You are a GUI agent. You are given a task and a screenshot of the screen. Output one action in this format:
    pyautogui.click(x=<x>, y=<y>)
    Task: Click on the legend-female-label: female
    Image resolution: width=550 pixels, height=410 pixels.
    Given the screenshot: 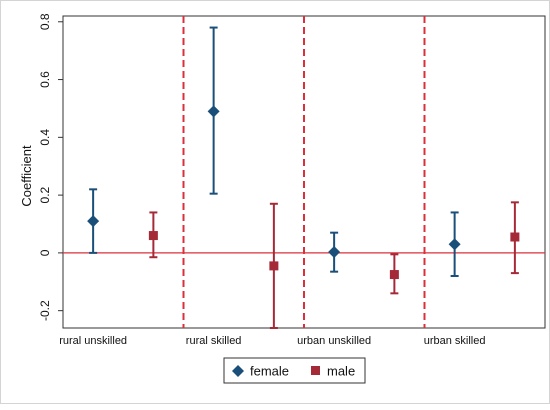 What is the action you would take?
    pyautogui.click(x=269, y=371)
    